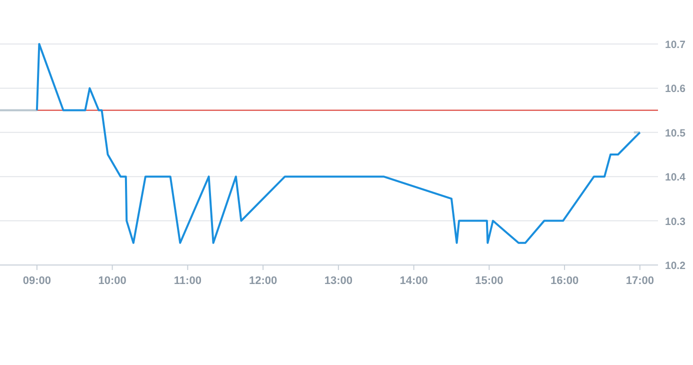  I want to click on y-tick-label: 10.3, so click(675, 222).